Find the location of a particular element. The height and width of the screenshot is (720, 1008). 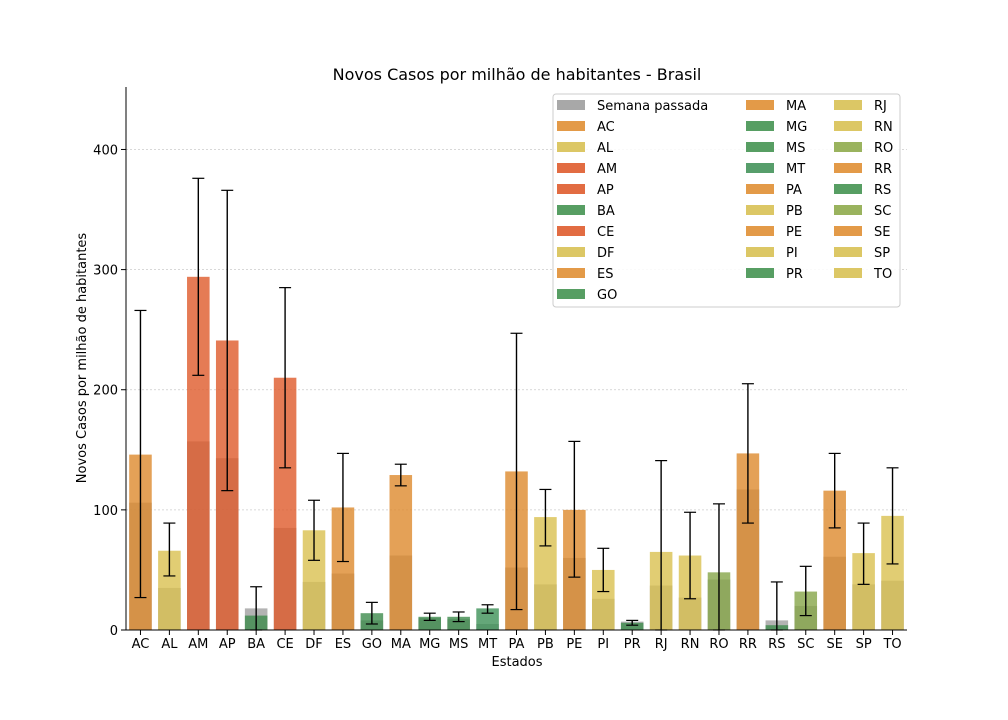

x-tick-label: CE is located at coordinates (284, 644).